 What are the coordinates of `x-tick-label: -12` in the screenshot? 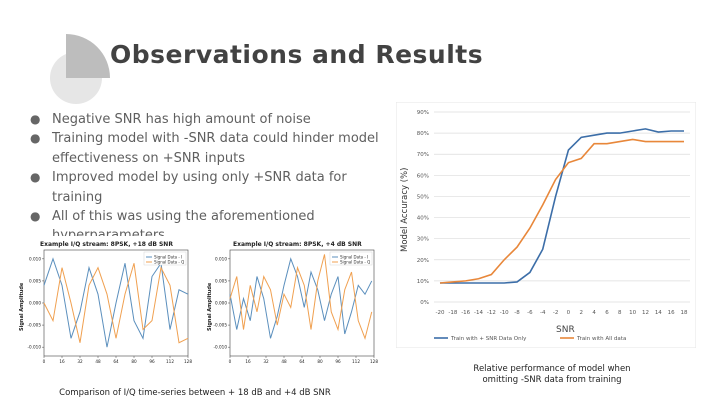 It's located at (491, 313).